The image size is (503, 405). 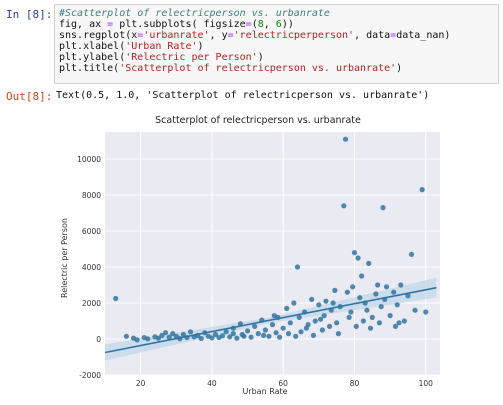 I want to click on code-token: 'relectricperperson', so click(x=294, y=35).